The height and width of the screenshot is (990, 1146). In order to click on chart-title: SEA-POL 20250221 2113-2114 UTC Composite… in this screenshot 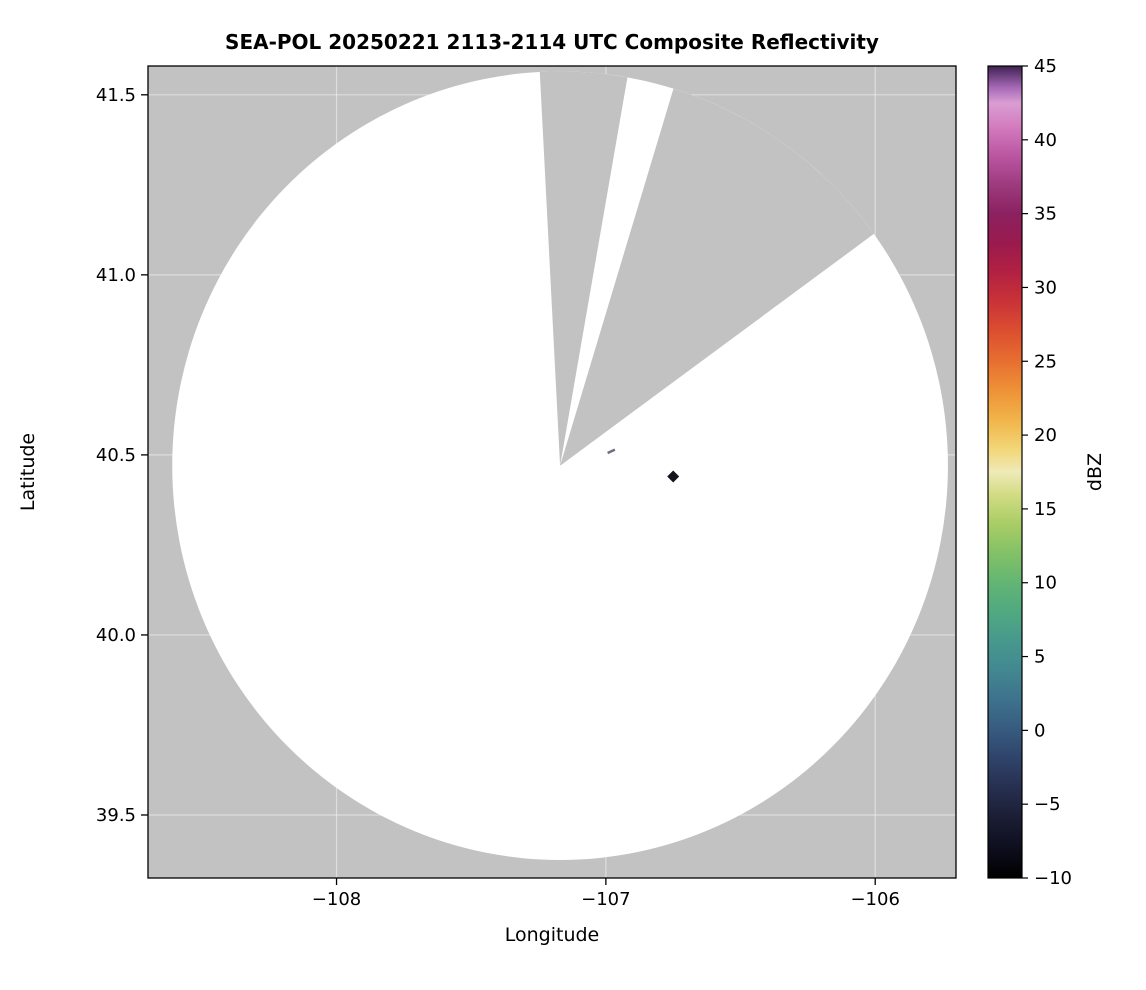, I will do `click(552, 42)`.